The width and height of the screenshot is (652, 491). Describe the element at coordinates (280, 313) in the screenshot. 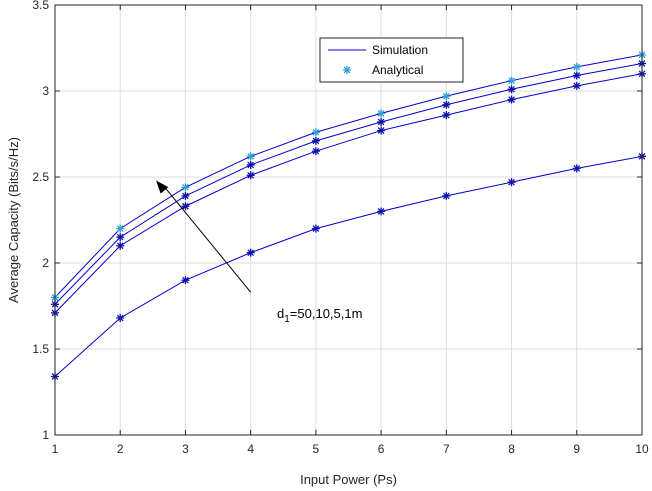

I see `annotation-main: d` at that location.